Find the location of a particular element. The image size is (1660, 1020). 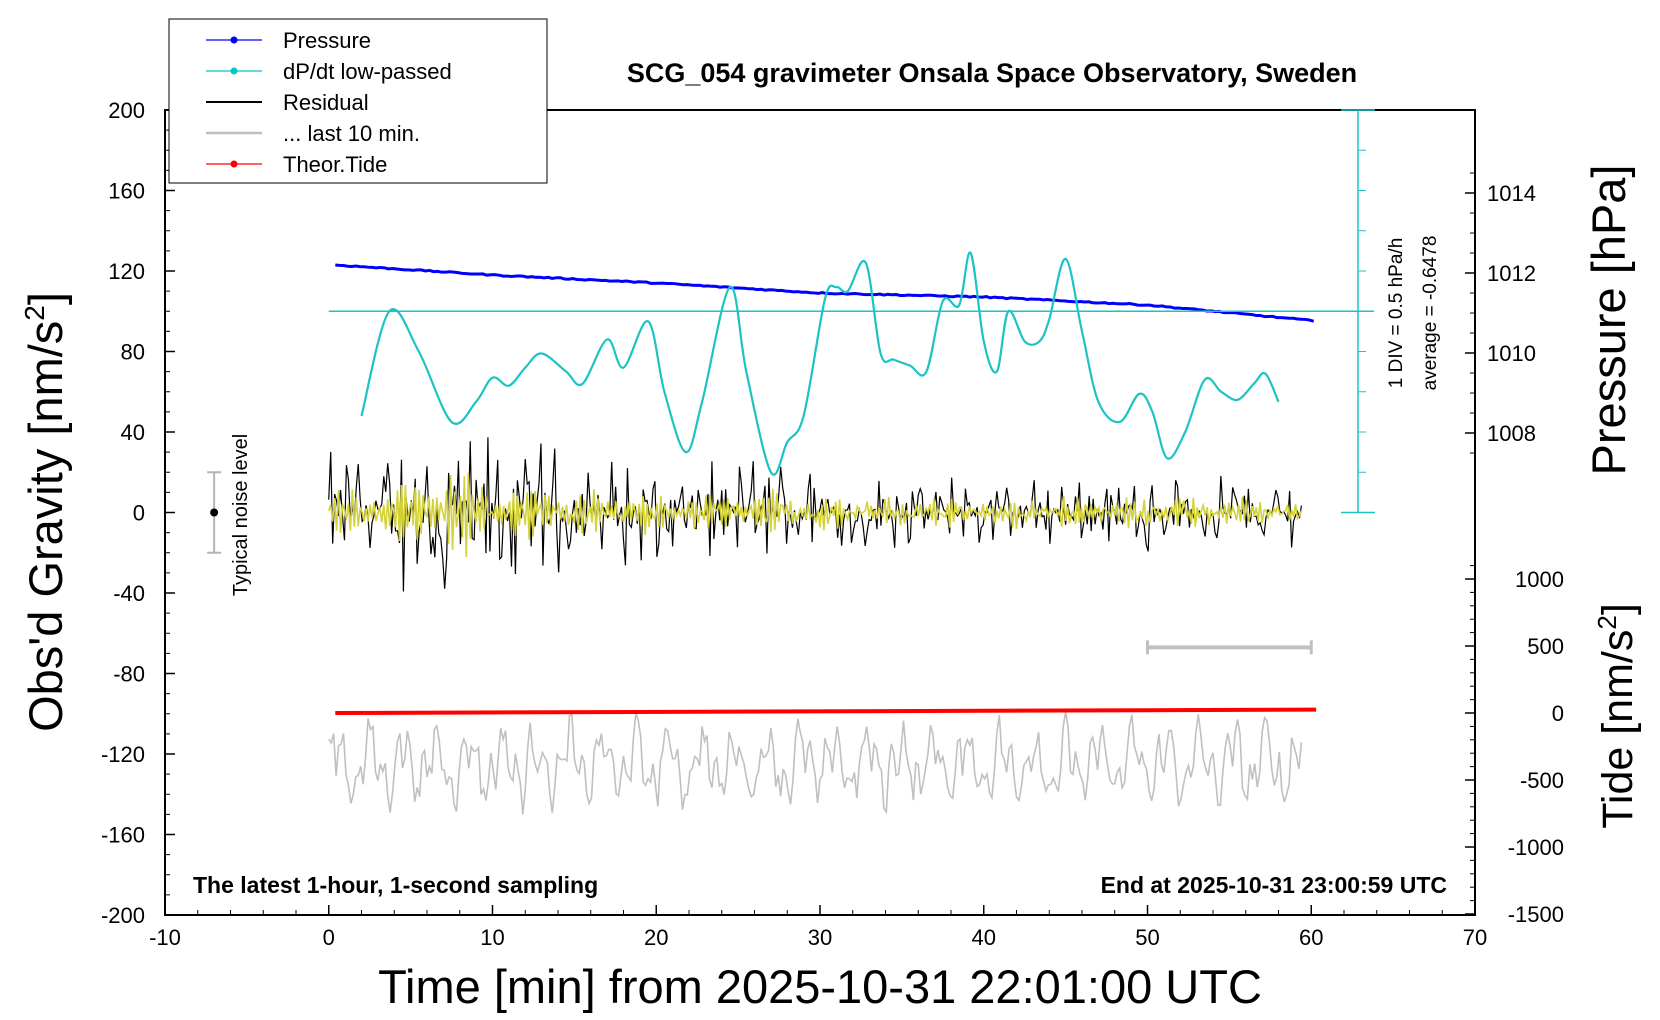

y-axis-label-left-sup: 2 is located at coordinates (34, 313).